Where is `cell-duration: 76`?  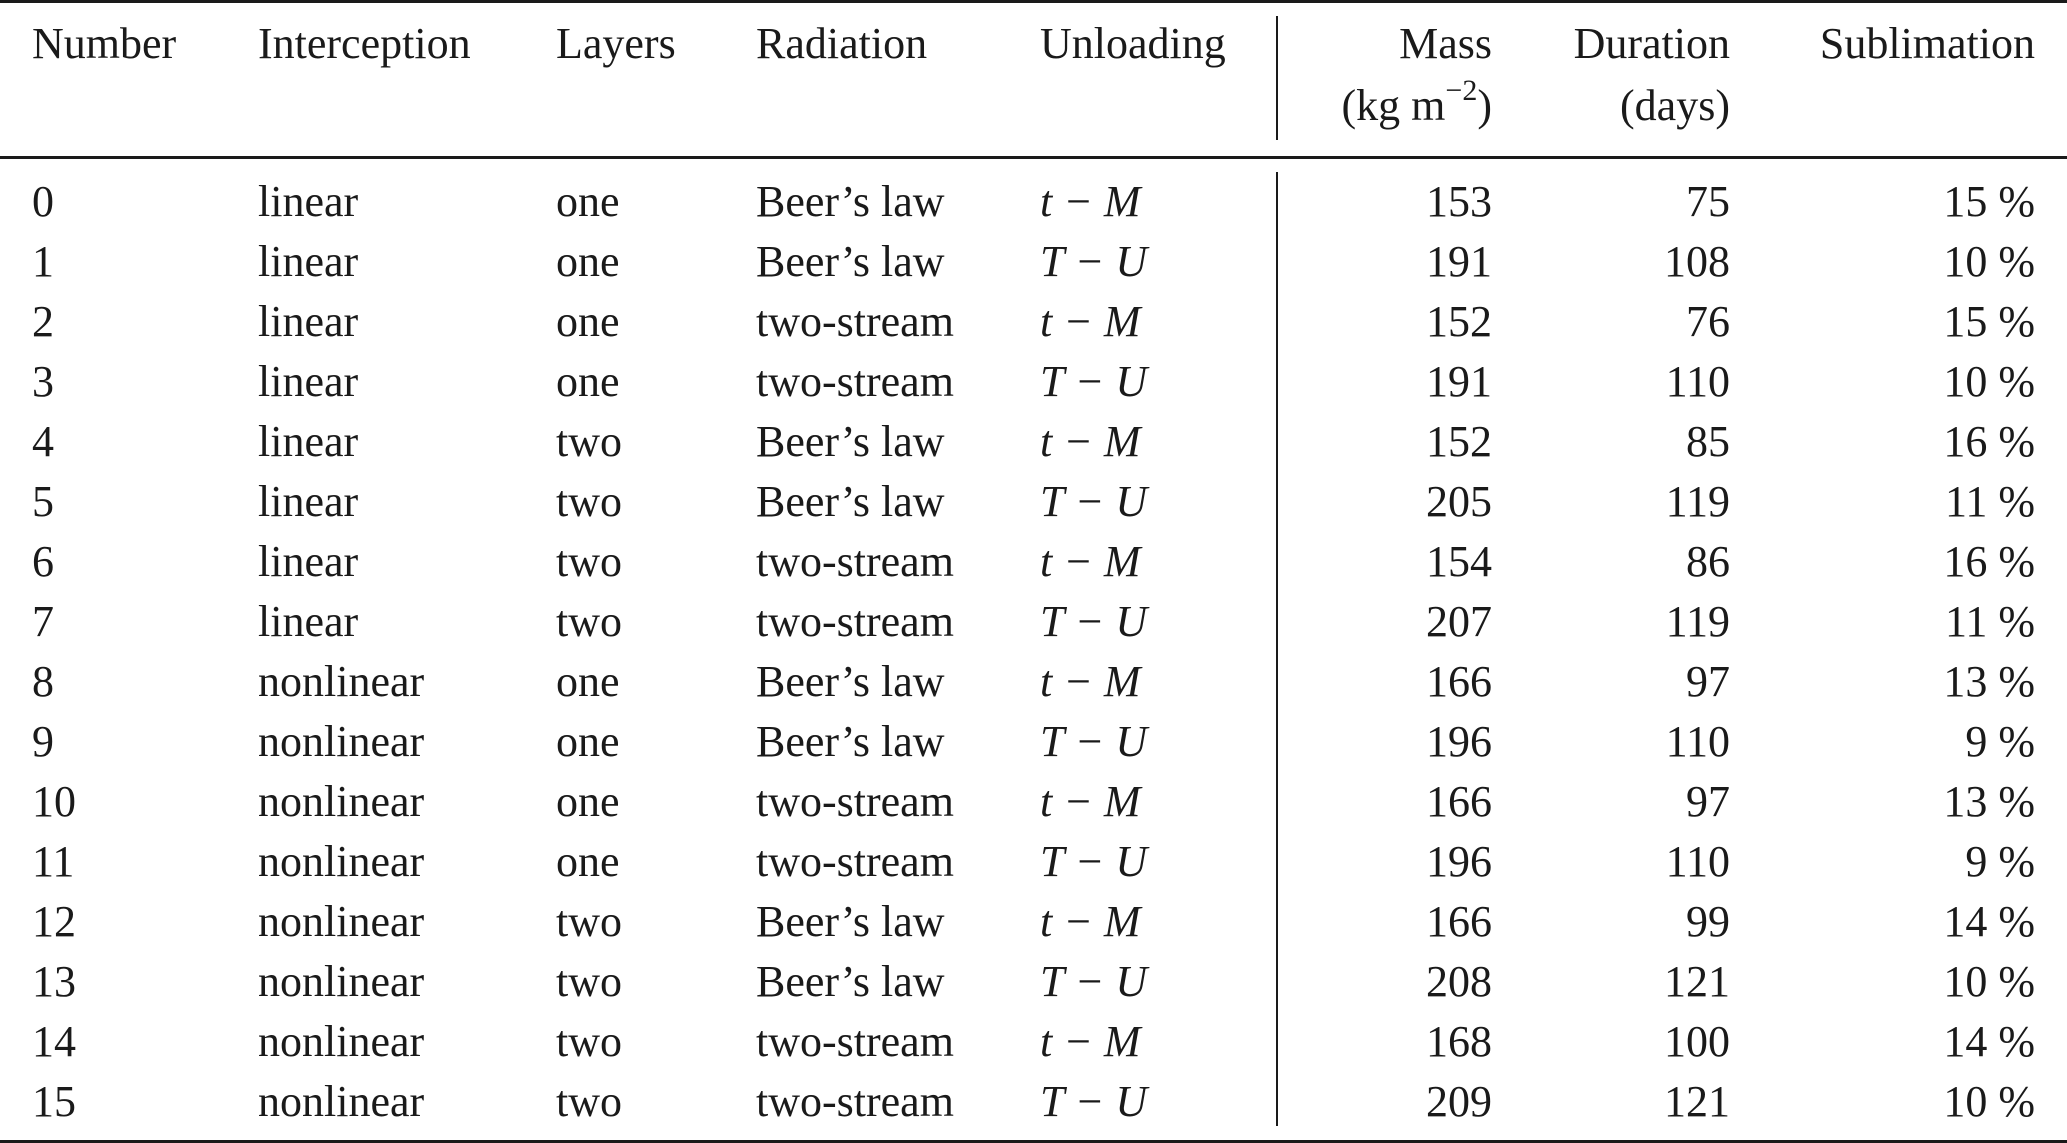
cell-duration: 76 is located at coordinates (1708, 321).